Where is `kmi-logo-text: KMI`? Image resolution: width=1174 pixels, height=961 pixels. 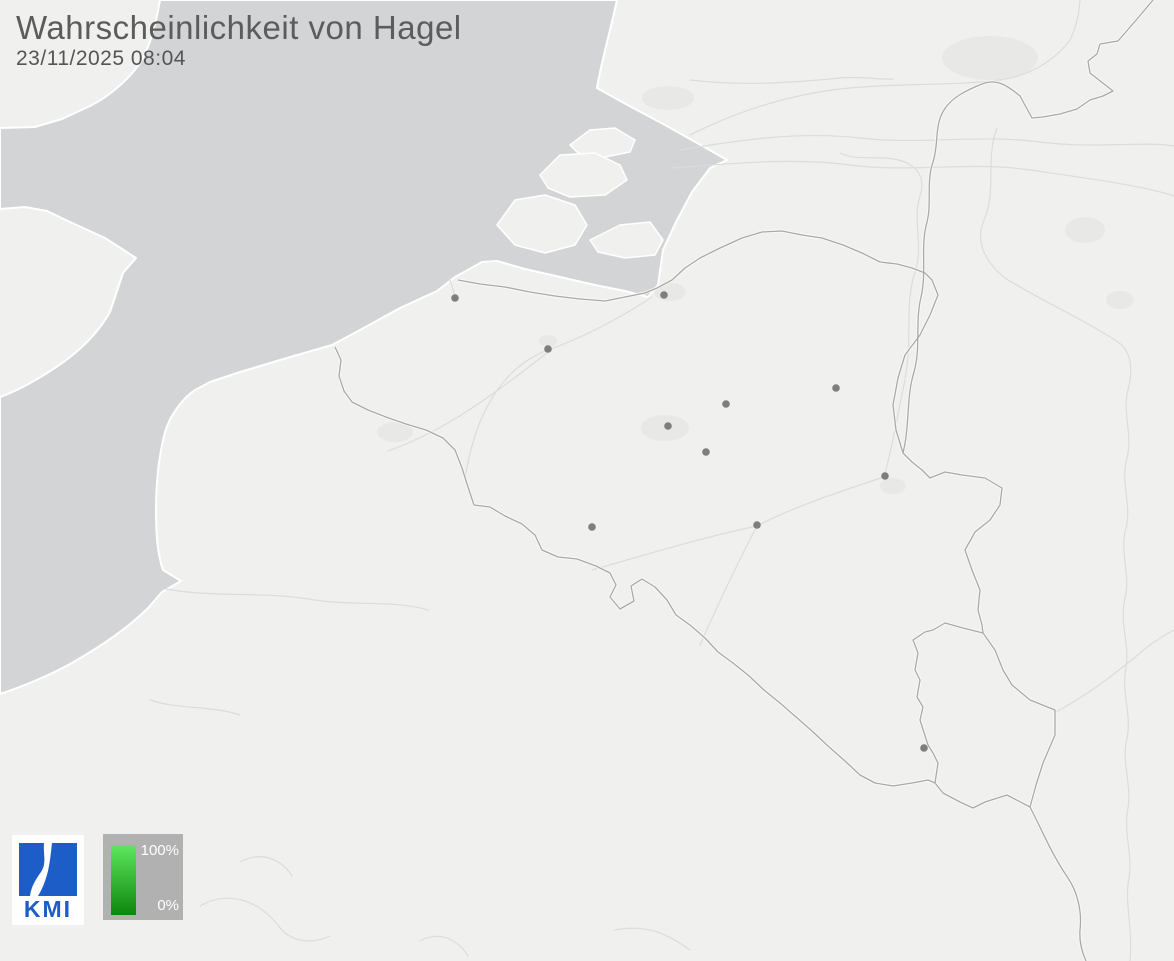
kmi-logo-text: KMI is located at coordinates (48, 909).